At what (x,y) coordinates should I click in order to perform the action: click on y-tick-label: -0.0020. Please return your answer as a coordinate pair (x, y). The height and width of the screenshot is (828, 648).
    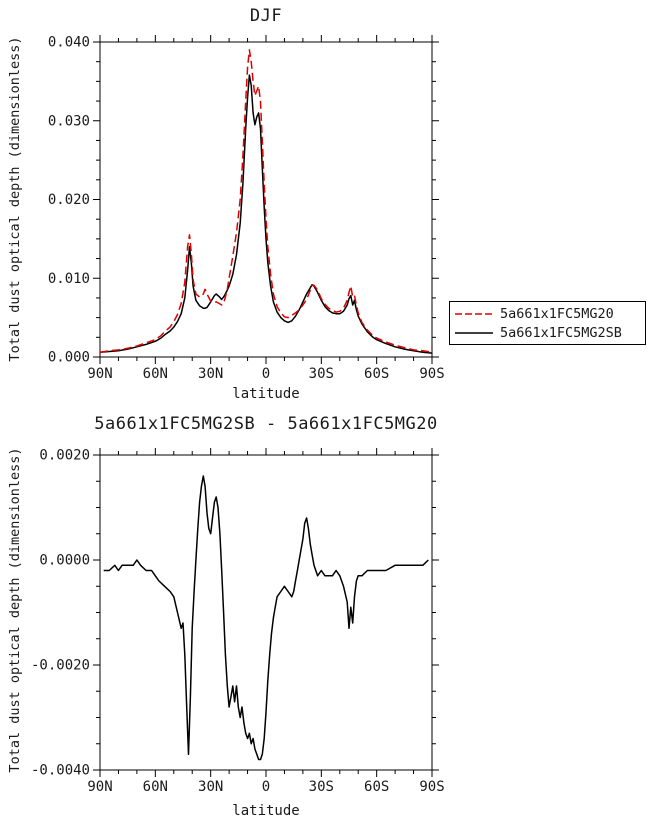
    Looking at the image, I should click on (60, 666).